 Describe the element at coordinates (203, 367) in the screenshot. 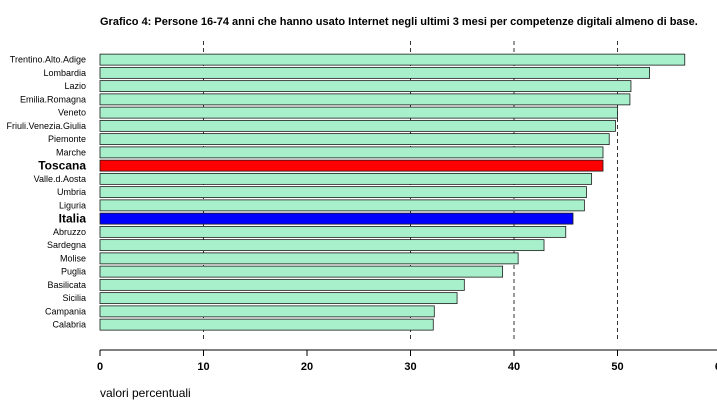

I see `x-tick-label: 10` at that location.